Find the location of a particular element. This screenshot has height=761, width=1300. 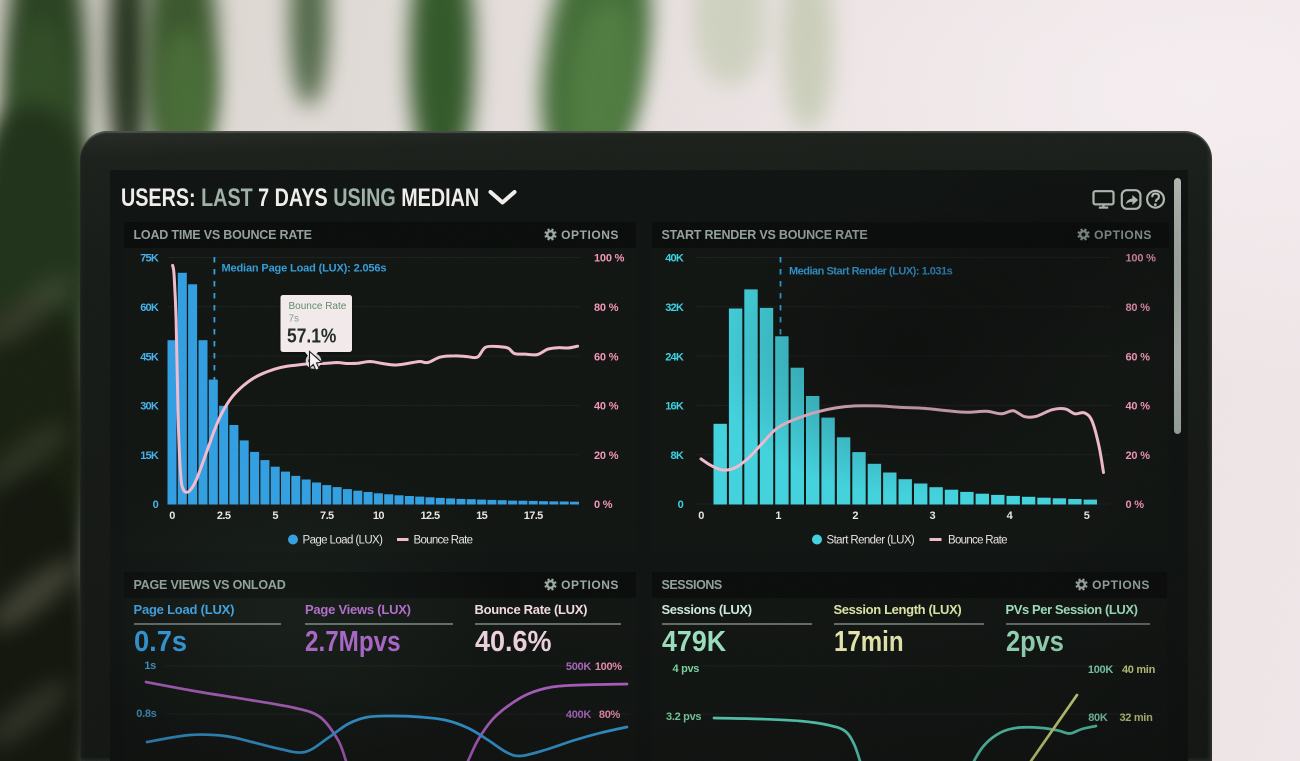

svg-text: 2.5 is located at coordinates (224, 516).